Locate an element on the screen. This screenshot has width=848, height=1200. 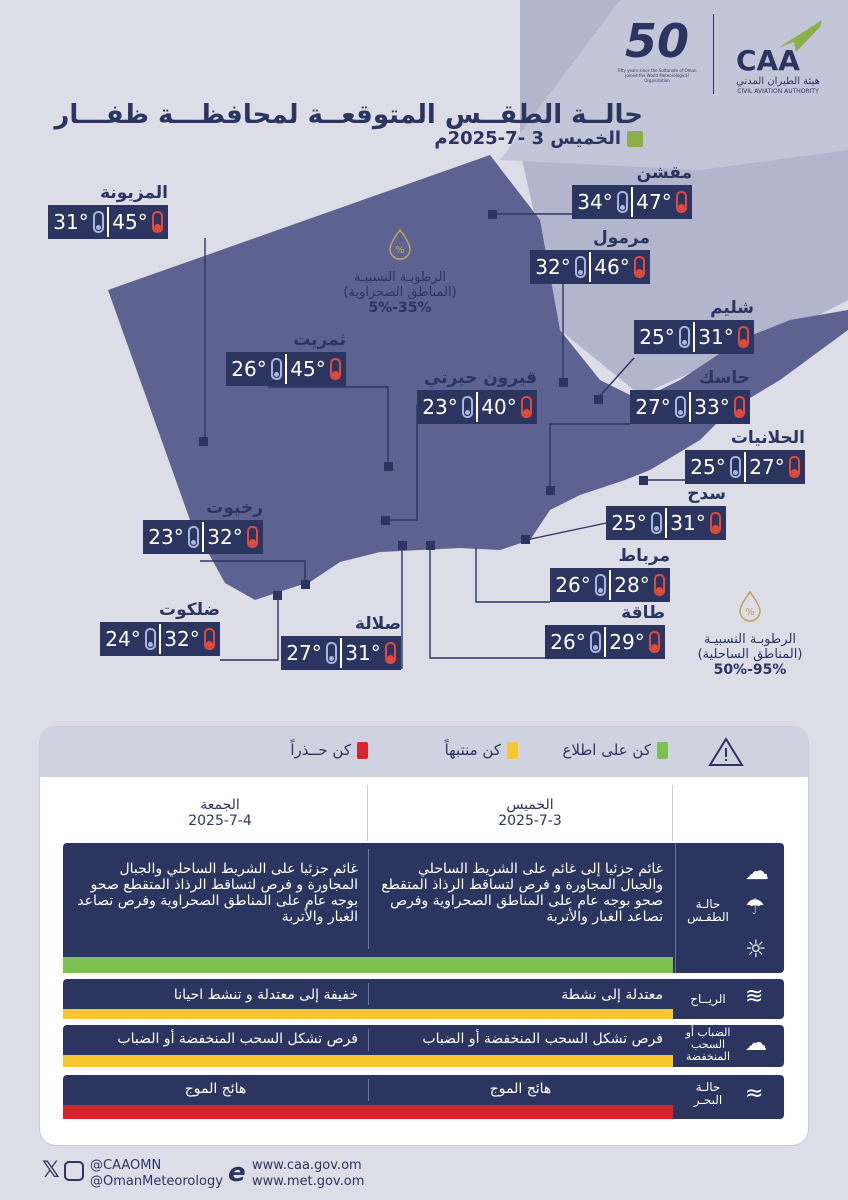
temp-box: 31° 45° is located at coordinates (108, 222).